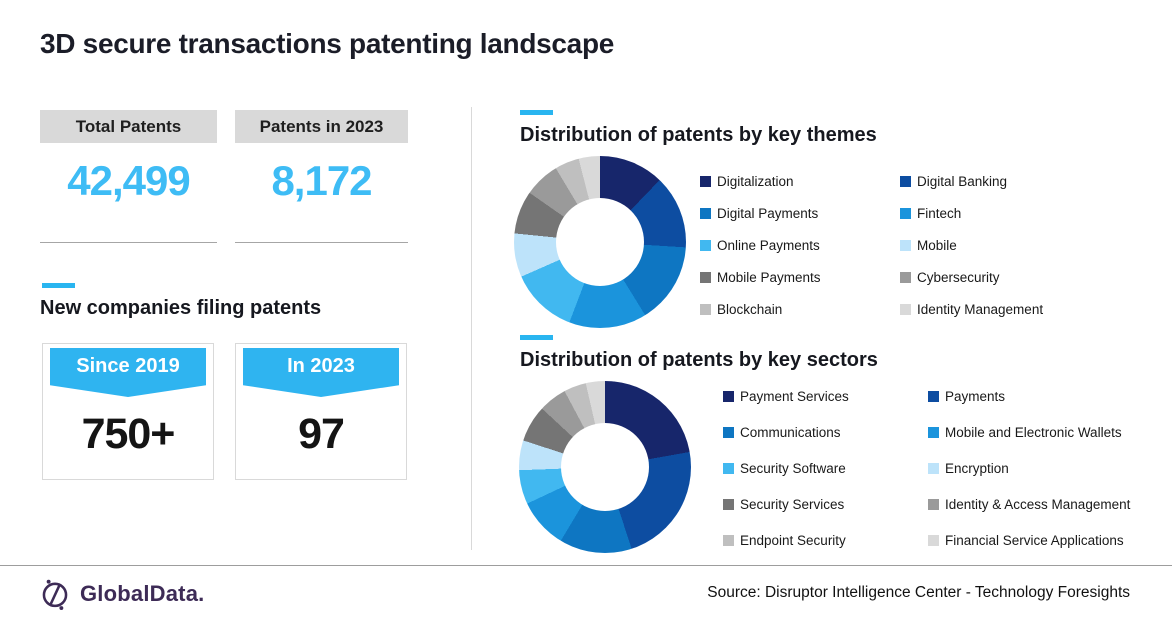  Describe the element at coordinates (698, 135) in the screenshot. I see `chart-themes-title: Distribution of patents by key themes` at that location.